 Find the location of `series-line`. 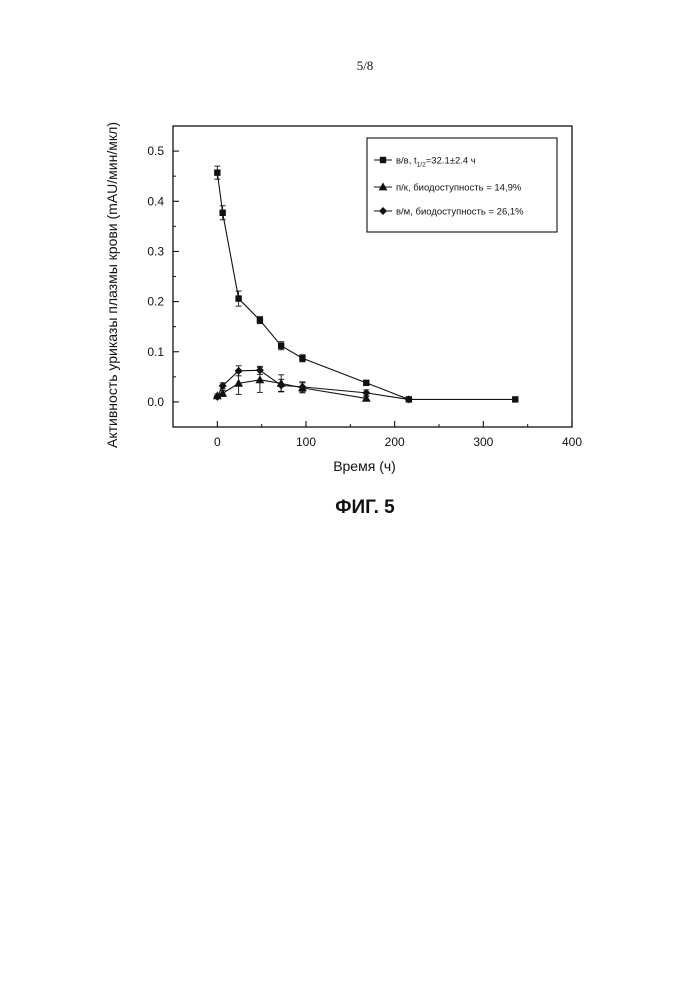

series-line is located at coordinates (313, 384).